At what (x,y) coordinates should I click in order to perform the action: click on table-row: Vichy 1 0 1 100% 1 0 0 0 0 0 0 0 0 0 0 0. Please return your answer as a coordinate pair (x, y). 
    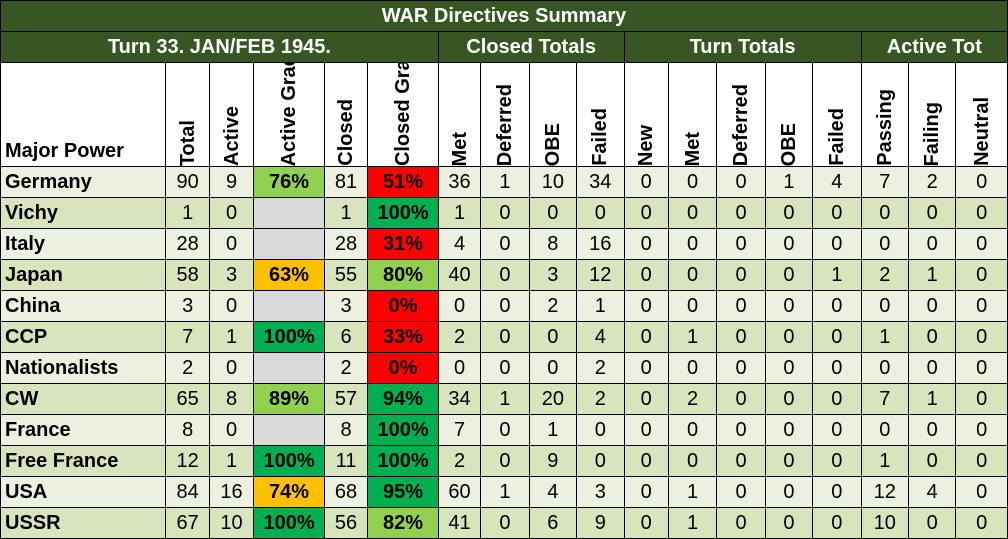
    Looking at the image, I should click on (504, 213).